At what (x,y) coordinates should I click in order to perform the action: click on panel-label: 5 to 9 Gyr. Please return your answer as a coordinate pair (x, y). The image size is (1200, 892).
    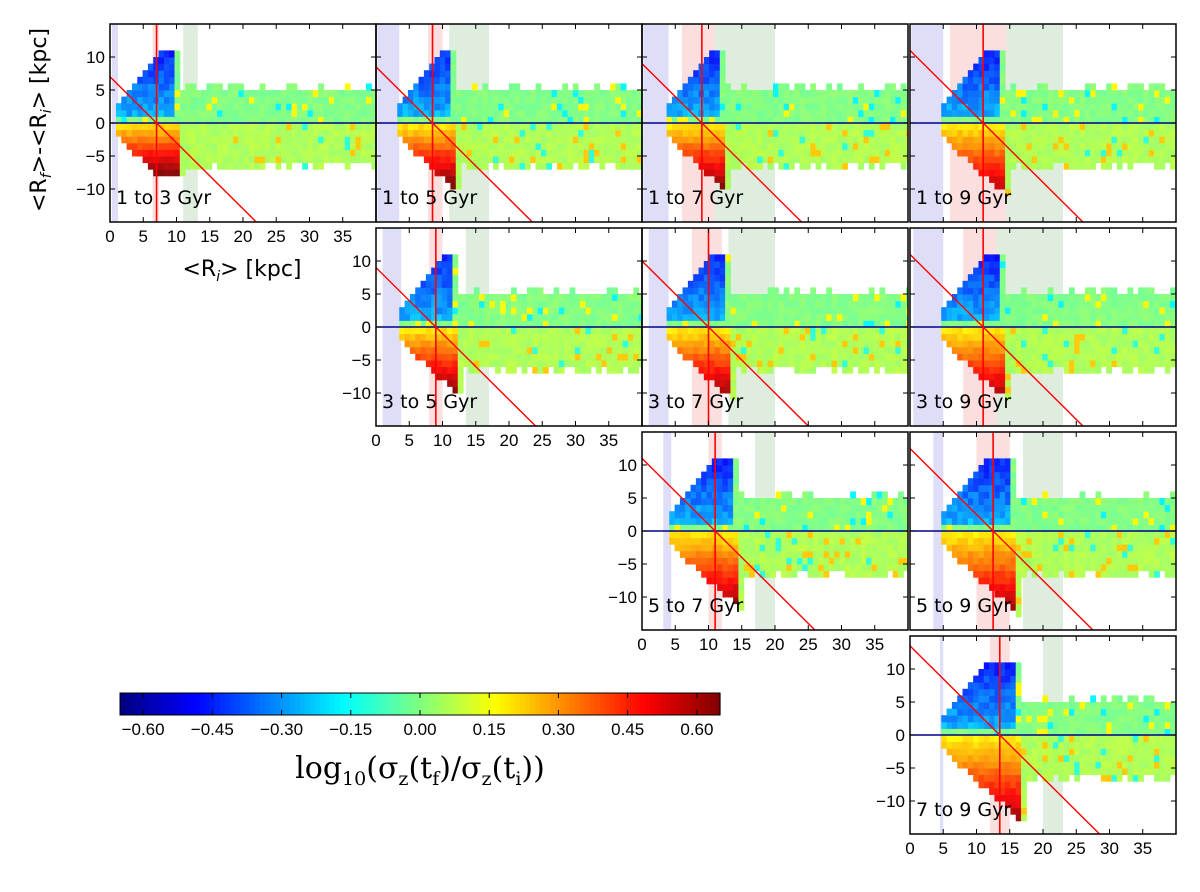
    Looking at the image, I should click on (963, 606).